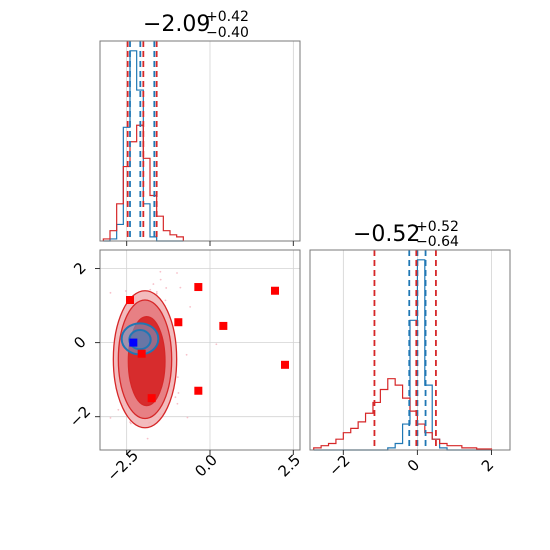 Image resolution: width=550 pixels, height=550 pixels. I want to click on bottom-right-series-1-steps, so click(403, 414).